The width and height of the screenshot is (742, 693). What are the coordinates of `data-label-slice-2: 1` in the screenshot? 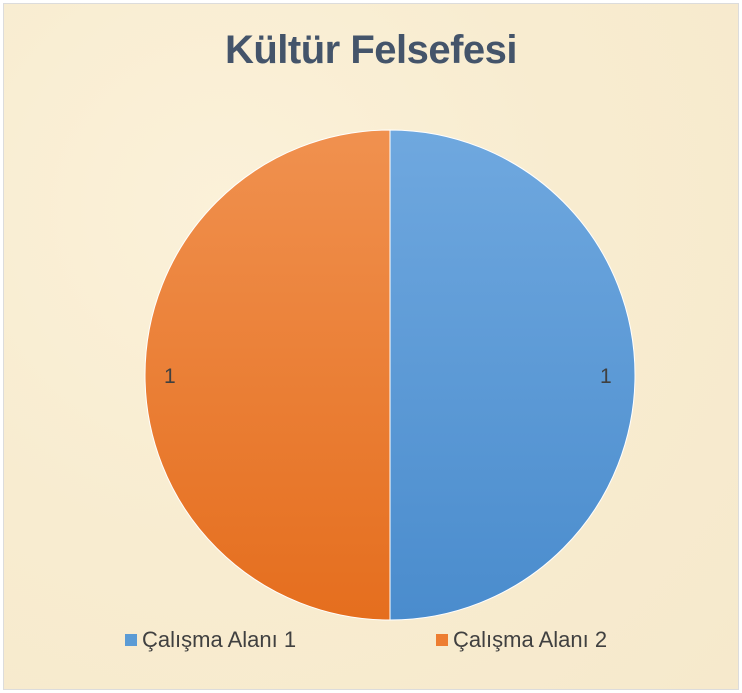 It's located at (170, 376).